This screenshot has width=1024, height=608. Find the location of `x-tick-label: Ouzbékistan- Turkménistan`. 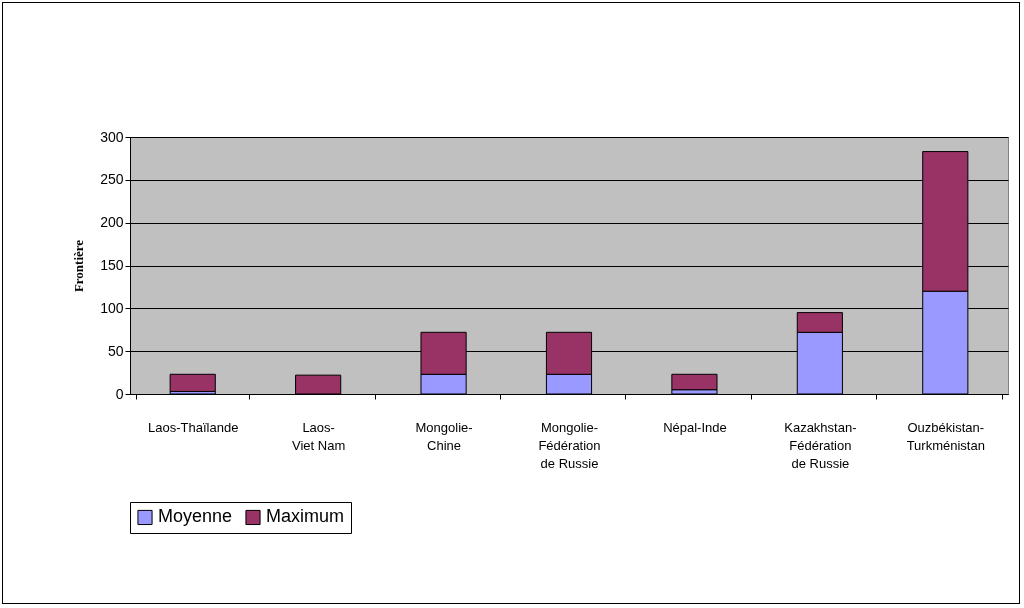

x-tick-label: Ouzbékistan- Turkménistan is located at coordinates (945, 436).